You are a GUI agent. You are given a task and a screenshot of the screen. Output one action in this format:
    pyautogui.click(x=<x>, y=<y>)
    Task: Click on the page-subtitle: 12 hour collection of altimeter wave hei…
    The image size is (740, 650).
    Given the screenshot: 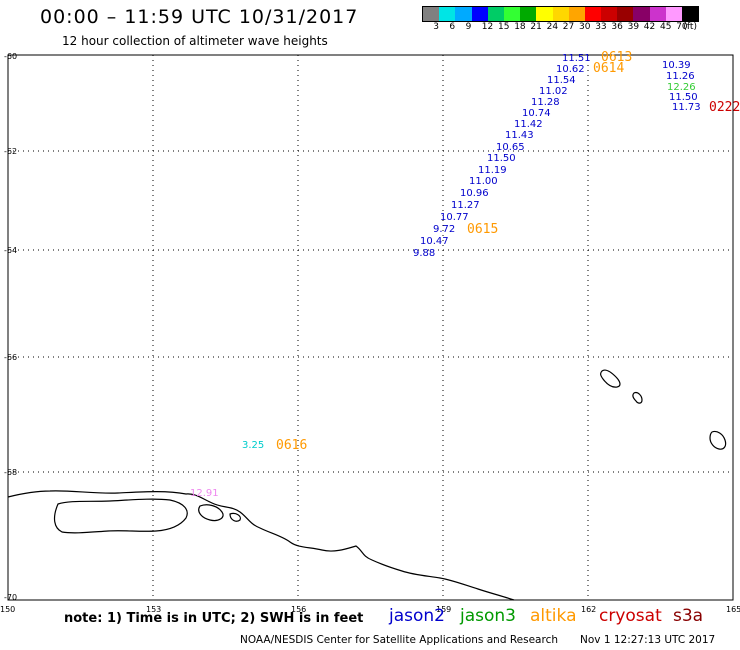 What is the action you would take?
    pyautogui.click(x=195, y=41)
    